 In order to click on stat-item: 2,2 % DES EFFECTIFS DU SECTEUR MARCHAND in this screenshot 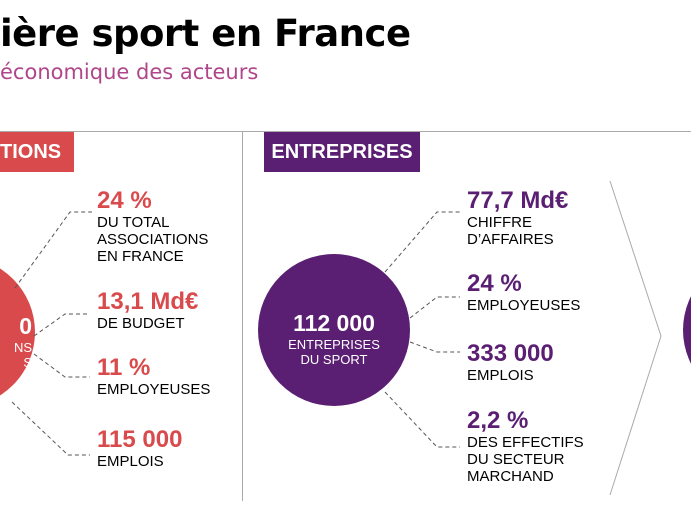, I will do `click(525, 446)`.